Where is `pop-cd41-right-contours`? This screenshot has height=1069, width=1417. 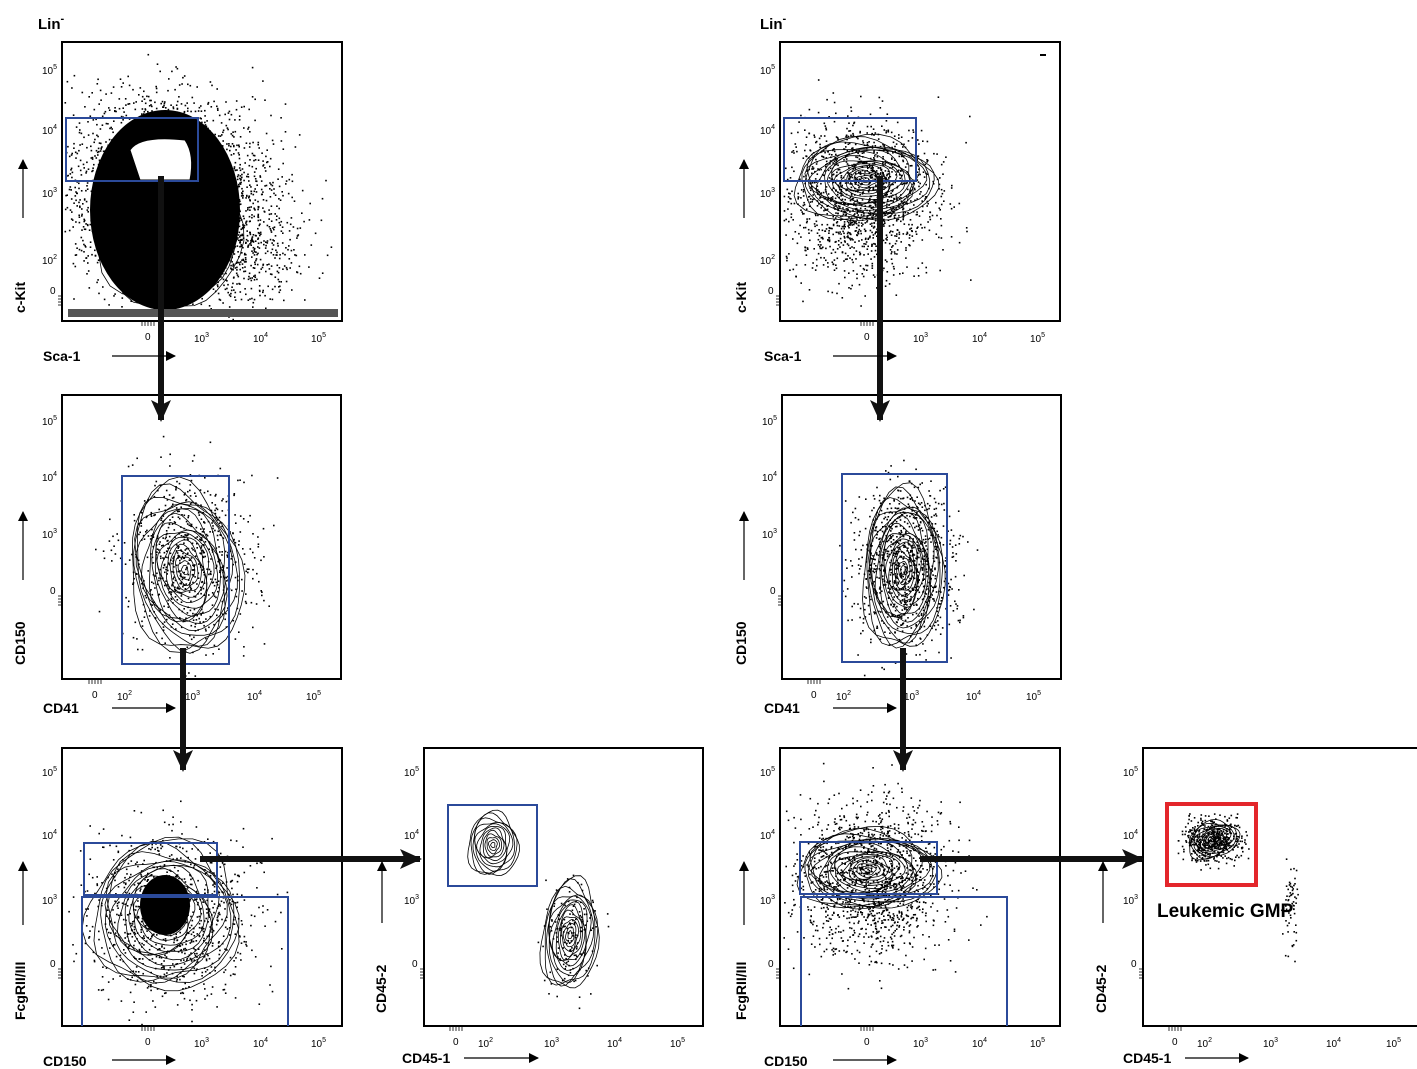 pop-cd41-right-contours is located at coordinates (904, 565).